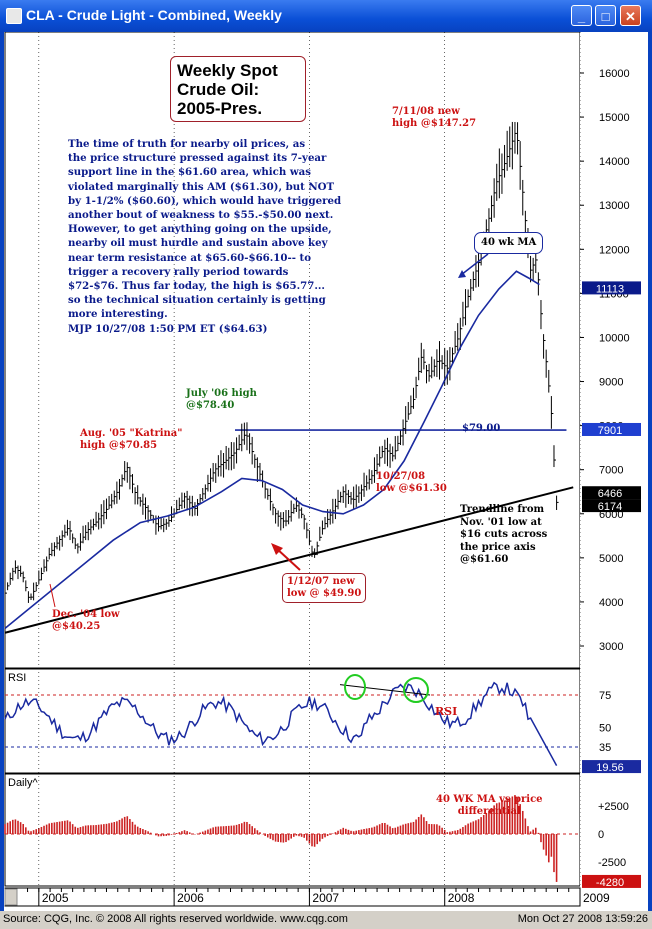 Image resolution: width=652 pixels, height=929 pixels. I want to click on price-axis-label: 9000, so click(611, 383).